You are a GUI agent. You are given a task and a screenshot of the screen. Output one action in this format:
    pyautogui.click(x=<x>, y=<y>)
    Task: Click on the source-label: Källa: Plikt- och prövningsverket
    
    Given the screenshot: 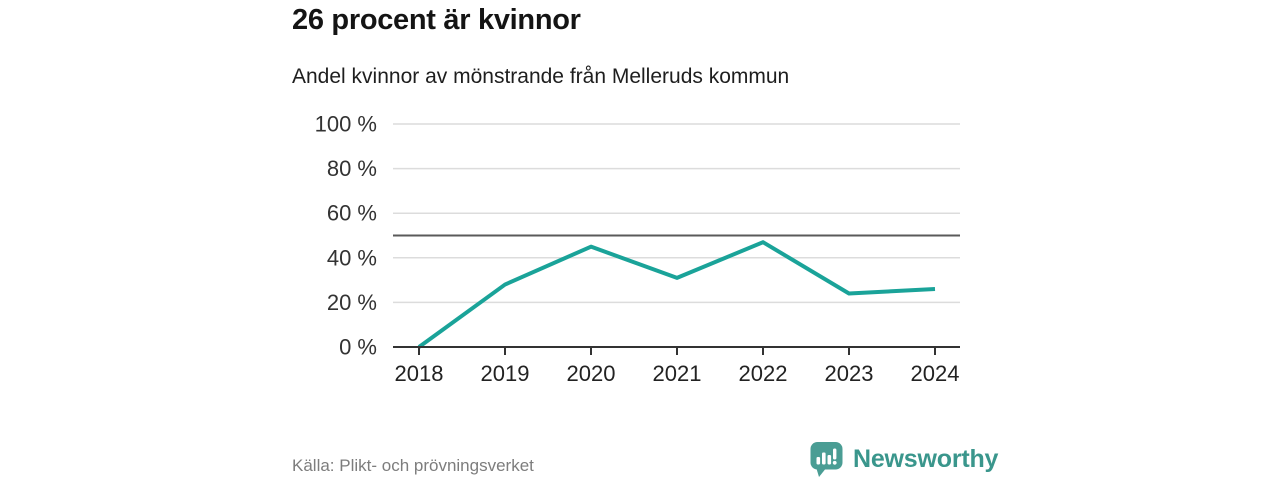 What is the action you would take?
    pyautogui.click(x=413, y=465)
    